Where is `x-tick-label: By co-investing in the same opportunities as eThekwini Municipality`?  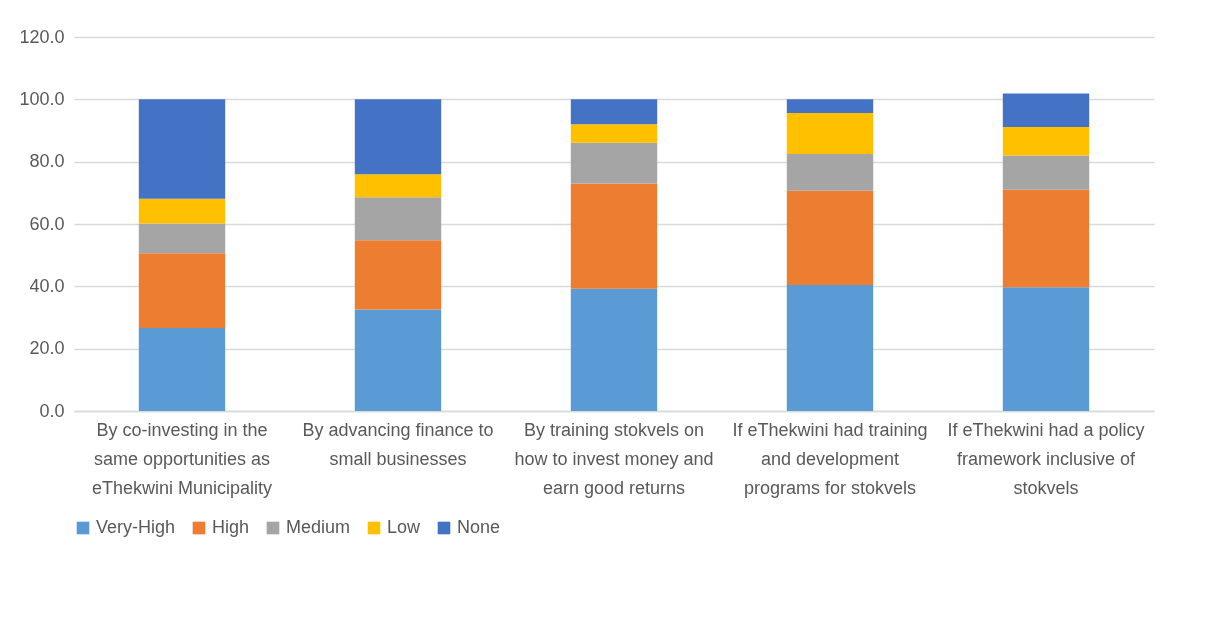
x-tick-label: By co-investing in the same opportunities as eThekwini Municipality is located at coordinates (182, 458).